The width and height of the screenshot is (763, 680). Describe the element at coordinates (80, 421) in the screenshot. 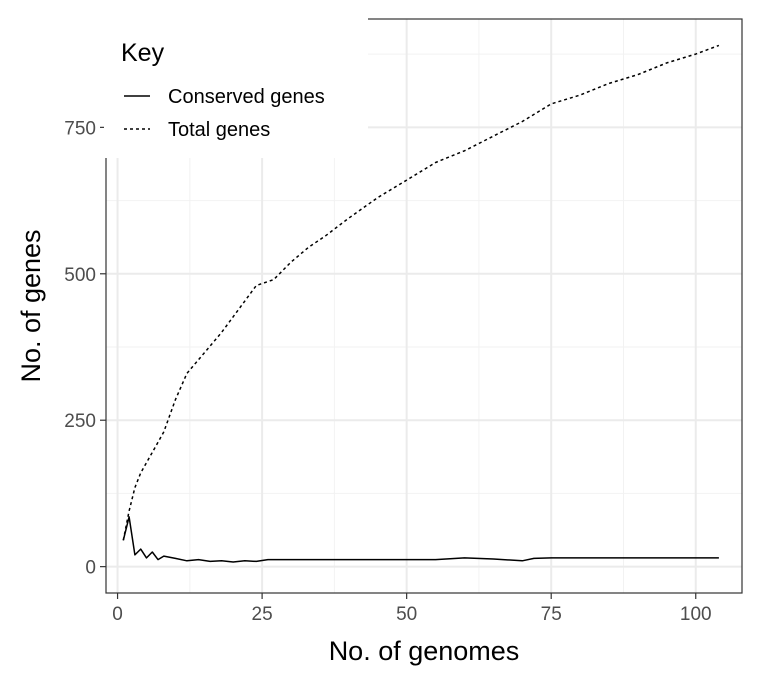

I see `y-tick-label: 250` at that location.